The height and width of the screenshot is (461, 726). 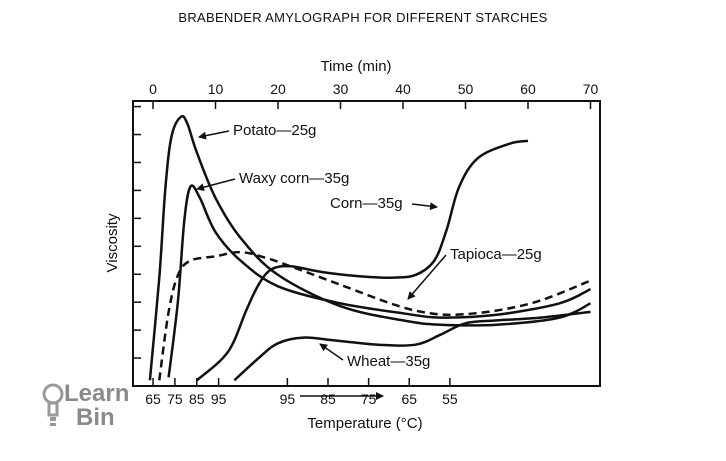 What do you see at coordinates (301, 392) in the screenshot?
I see `bottom-axis-ticks: 65 75 85 95 95 85 75 65 55` at bounding box center [301, 392].